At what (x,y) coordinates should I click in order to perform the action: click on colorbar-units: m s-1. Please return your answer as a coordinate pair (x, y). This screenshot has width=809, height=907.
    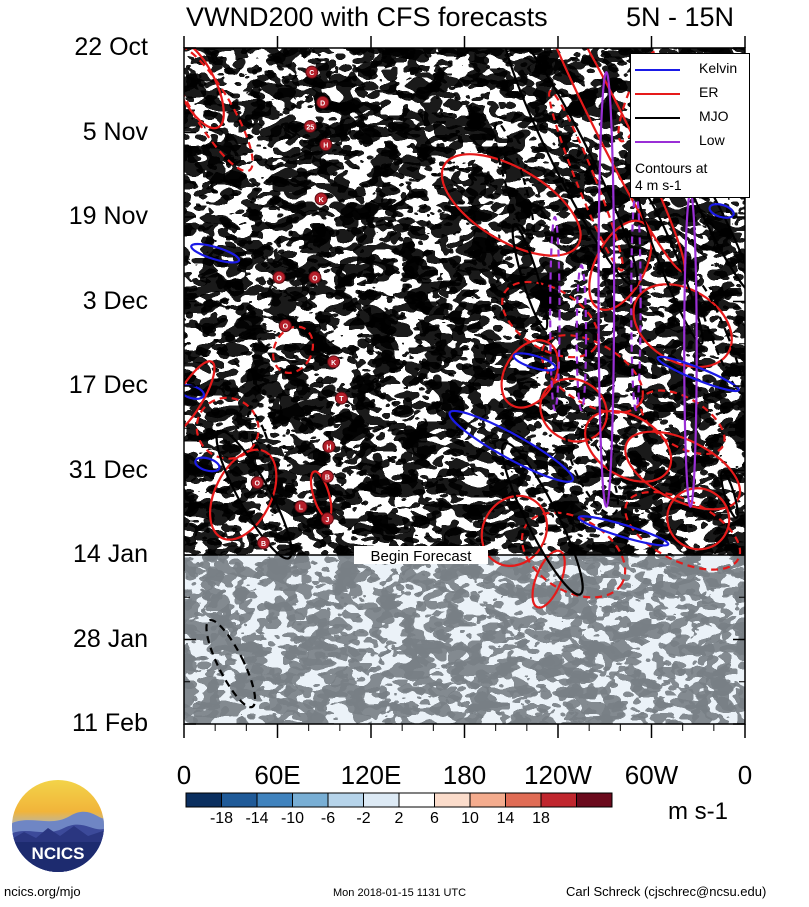
    Looking at the image, I should click on (698, 811).